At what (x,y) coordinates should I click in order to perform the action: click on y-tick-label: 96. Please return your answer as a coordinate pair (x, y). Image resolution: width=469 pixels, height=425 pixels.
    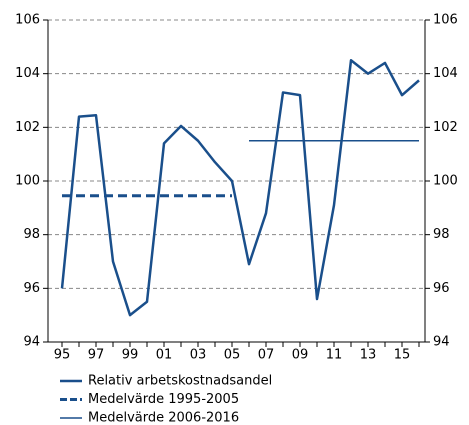
    Looking at the image, I should click on (31, 288).